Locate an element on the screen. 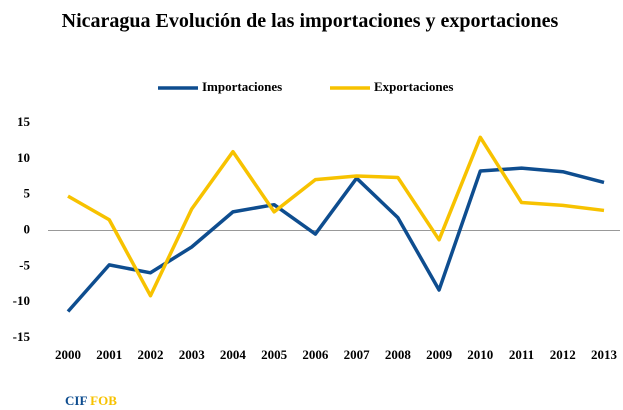 The height and width of the screenshot is (410, 623). y-tick-label: -10 is located at coordinates (21, 300).